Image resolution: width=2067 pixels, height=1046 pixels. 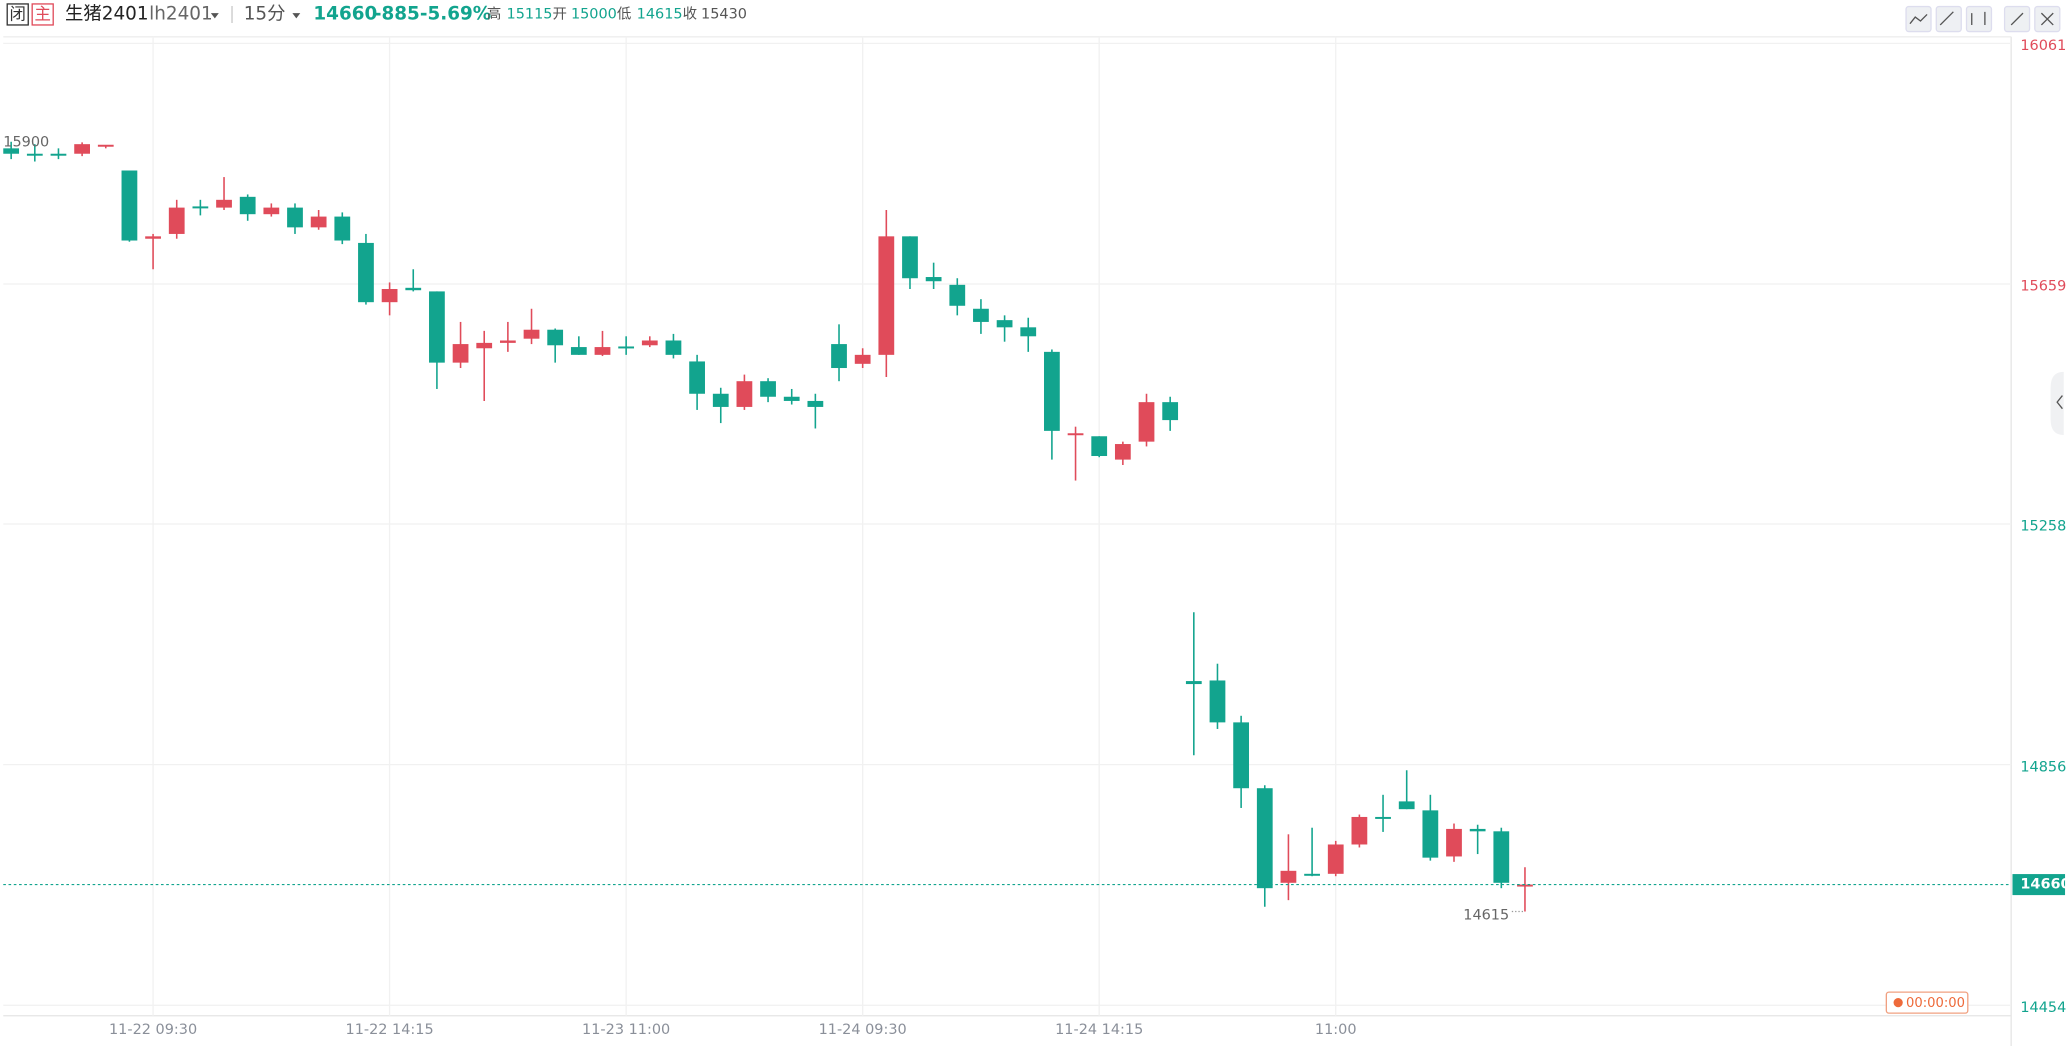 What do you see at coordinates (296, 16) in the screenshot?
I see `period-caret` at bounding box center [296, 16].